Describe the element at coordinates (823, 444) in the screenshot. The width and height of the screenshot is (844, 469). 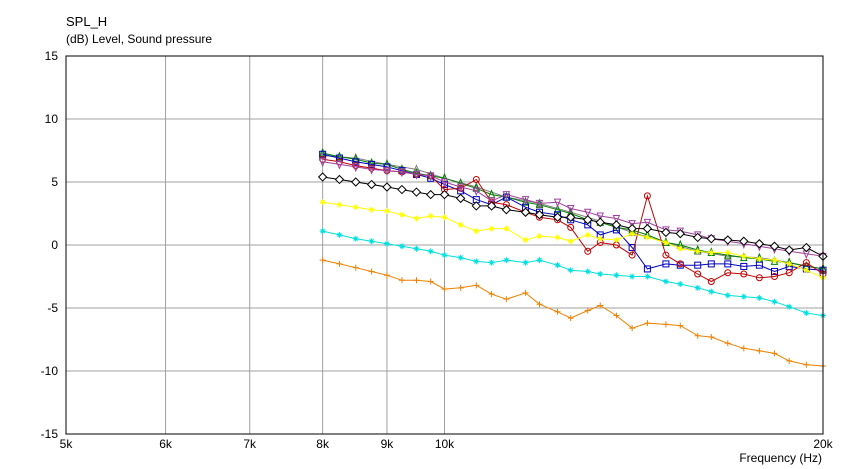
I see `x-tick-label: 20k` at that location.